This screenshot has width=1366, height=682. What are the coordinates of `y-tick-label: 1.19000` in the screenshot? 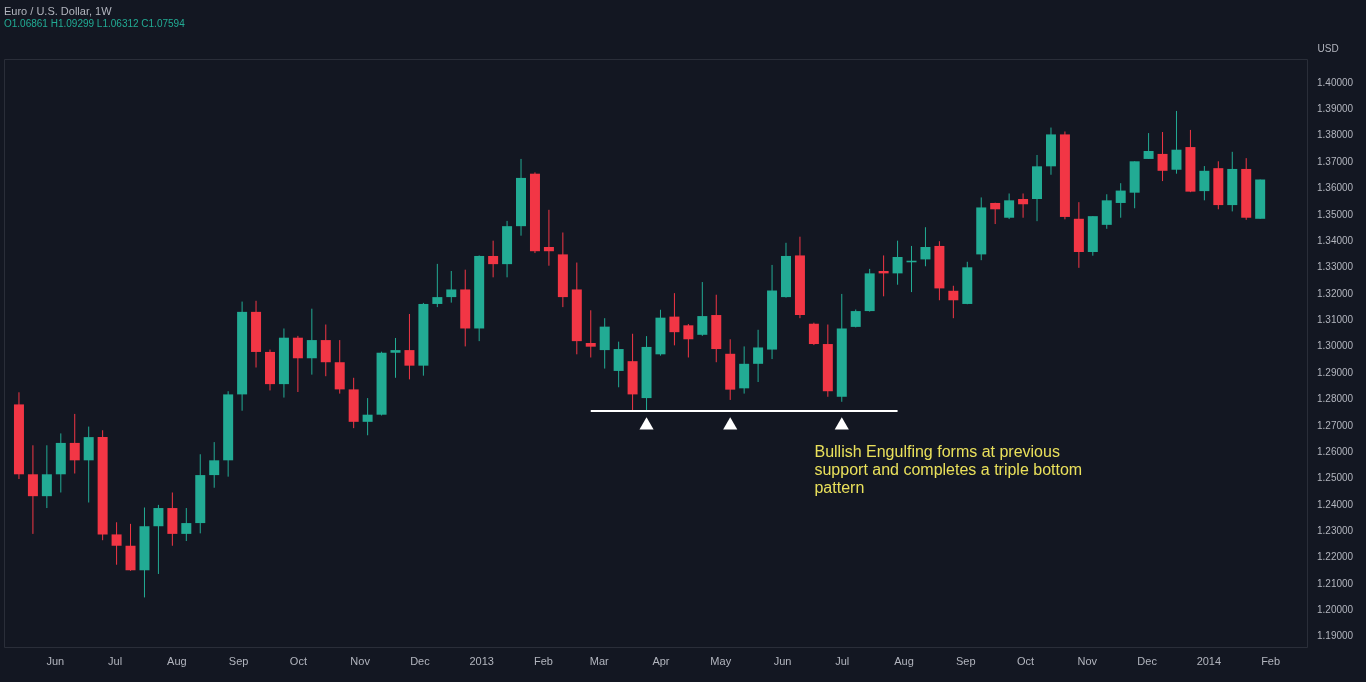 It's located at (1335, 636).